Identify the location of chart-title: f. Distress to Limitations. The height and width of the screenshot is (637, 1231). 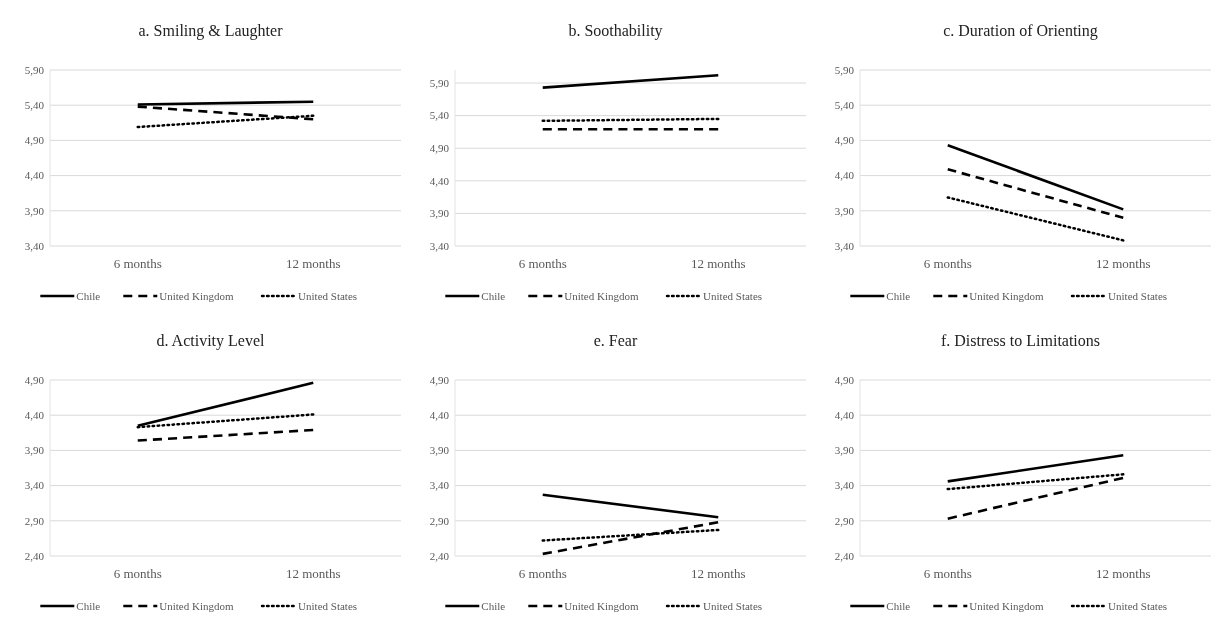
(1020, 340).